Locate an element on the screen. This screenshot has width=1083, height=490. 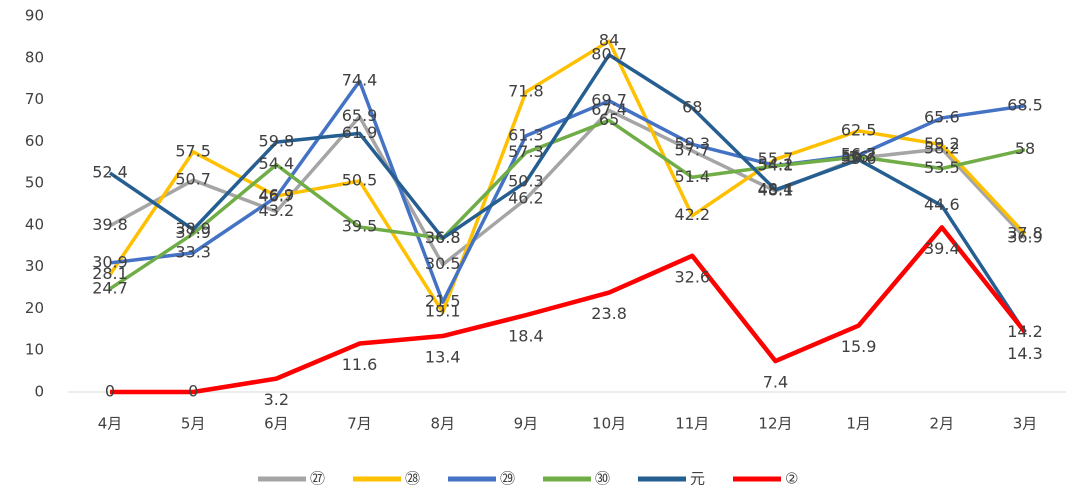
y-tick-label: 40 is located at coordinates (34, 224).